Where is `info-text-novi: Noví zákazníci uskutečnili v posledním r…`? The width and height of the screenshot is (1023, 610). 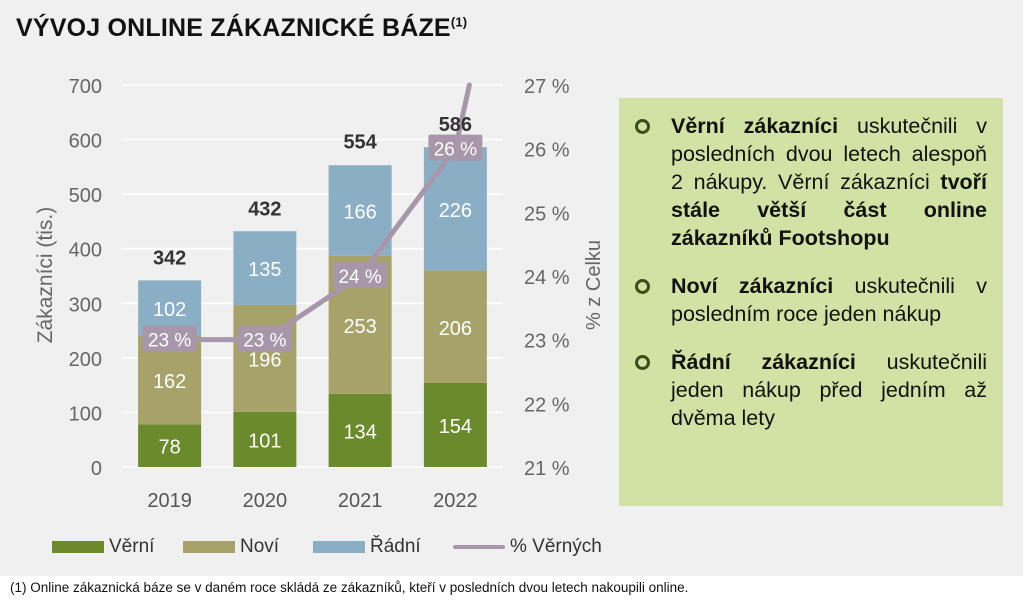
info-text-novi: Noví zákazníci uskutečnili v posledním r… is located at coordinates (829, 300).